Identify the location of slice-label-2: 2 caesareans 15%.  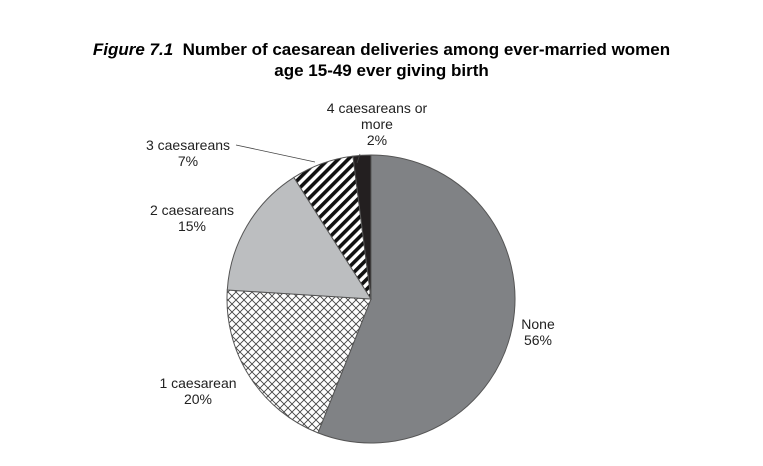
(192, 218).